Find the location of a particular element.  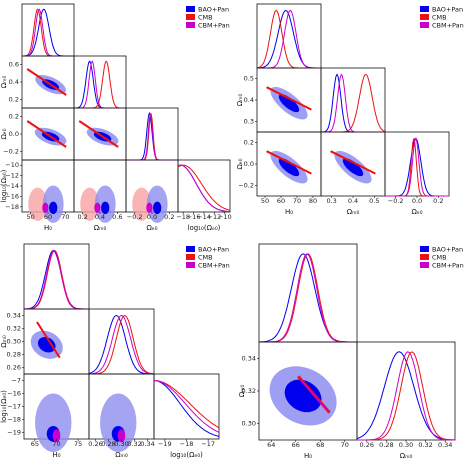

panel-b-ylabel: Ωₘ₀ is located at coordinates (240, 100).